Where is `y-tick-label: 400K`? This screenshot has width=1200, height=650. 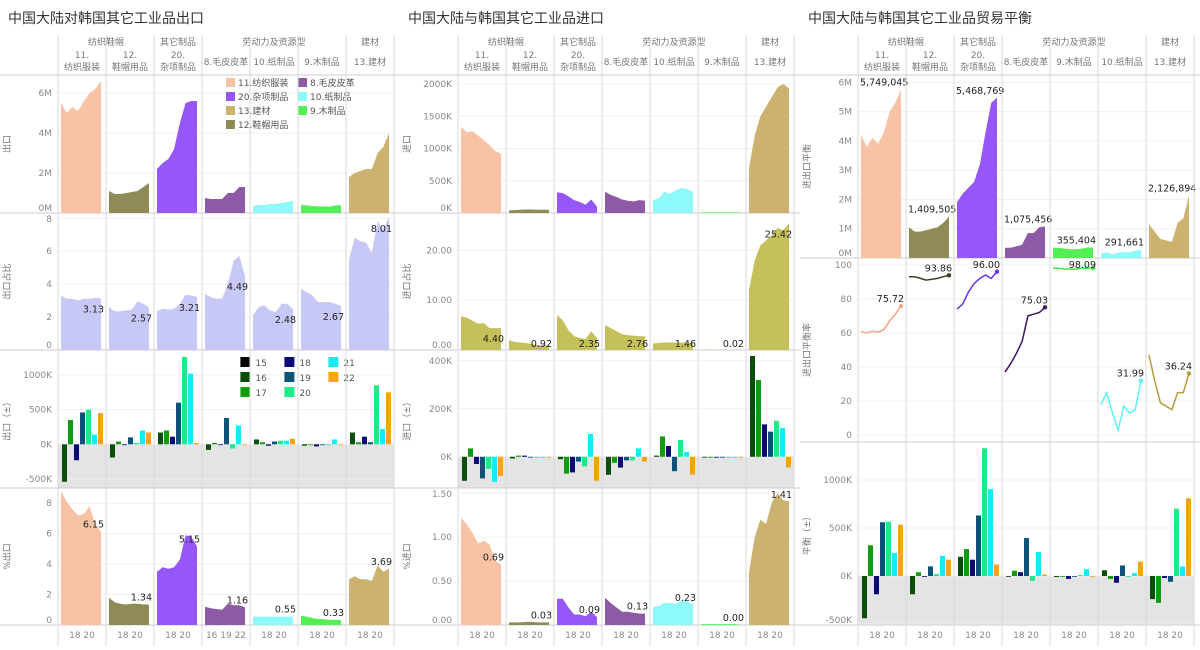
y-tick-label: 400K is located at coordinates (441, 362).